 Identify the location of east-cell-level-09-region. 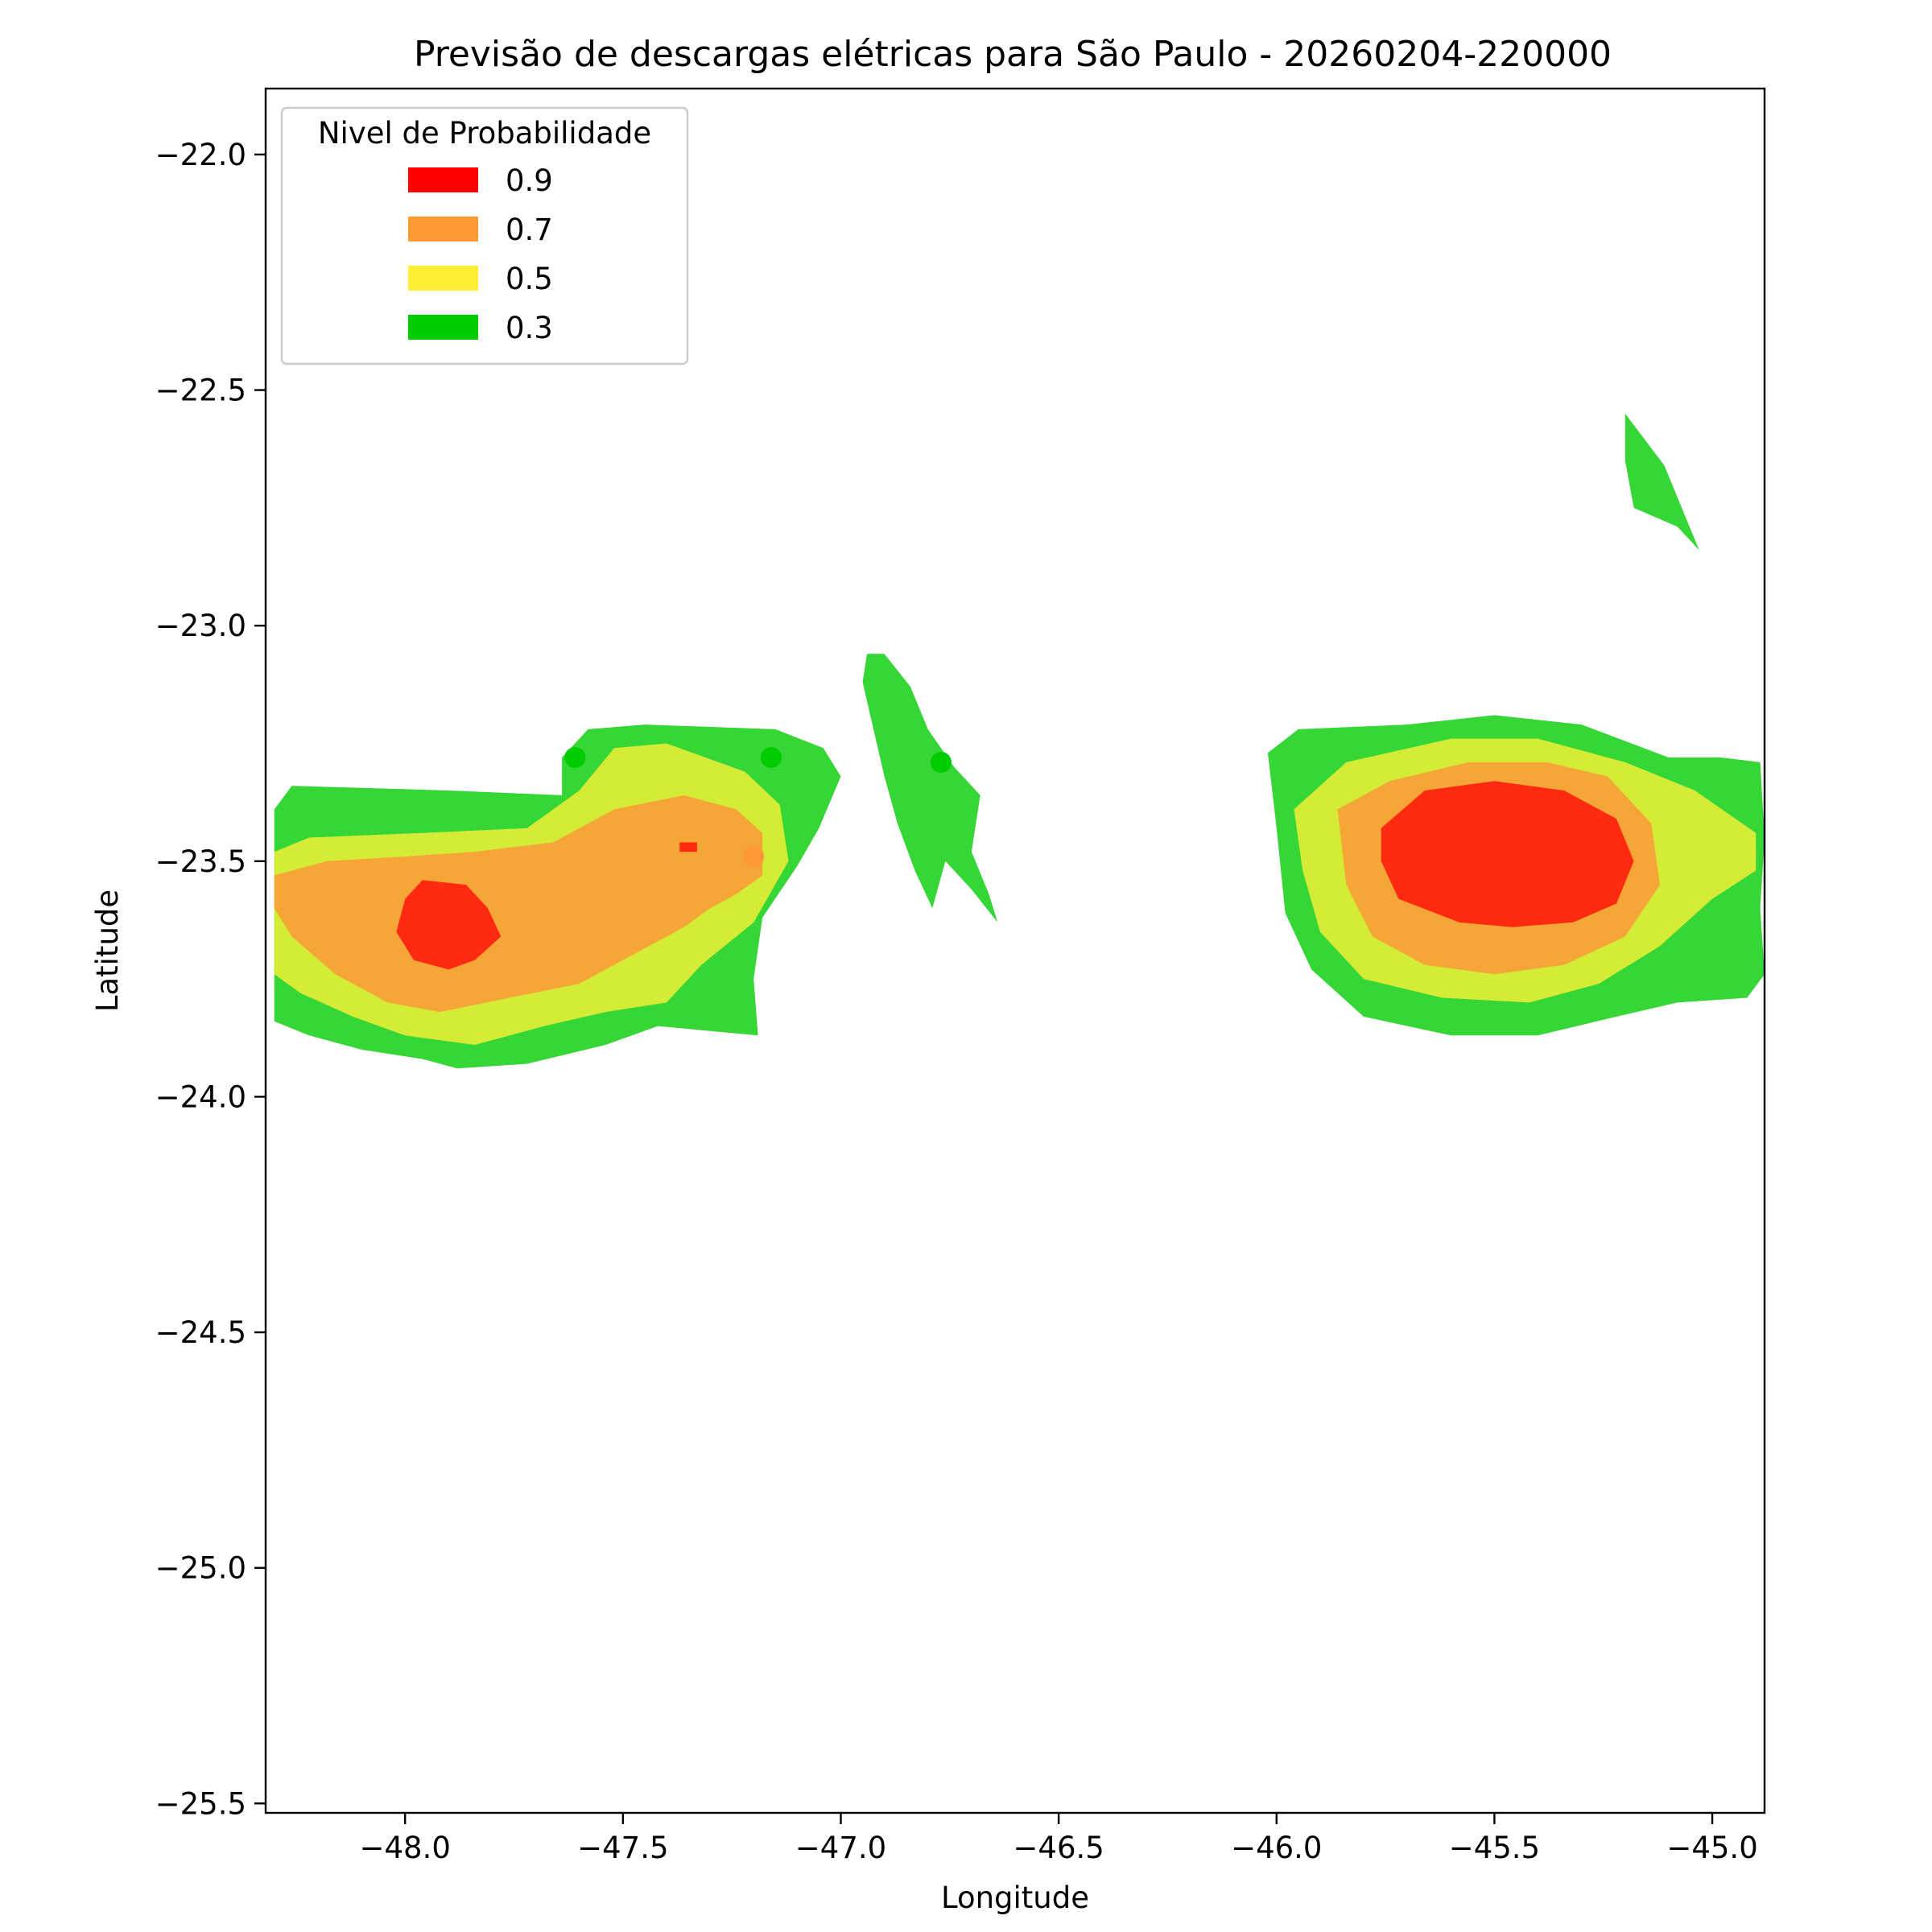
(1507, 854).